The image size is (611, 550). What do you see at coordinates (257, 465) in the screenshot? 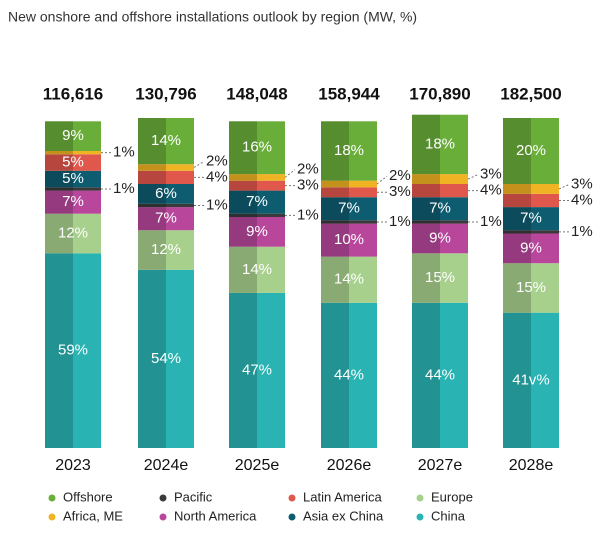
I see `x-tick-label: 2025e` at bounding box center [257, 465].